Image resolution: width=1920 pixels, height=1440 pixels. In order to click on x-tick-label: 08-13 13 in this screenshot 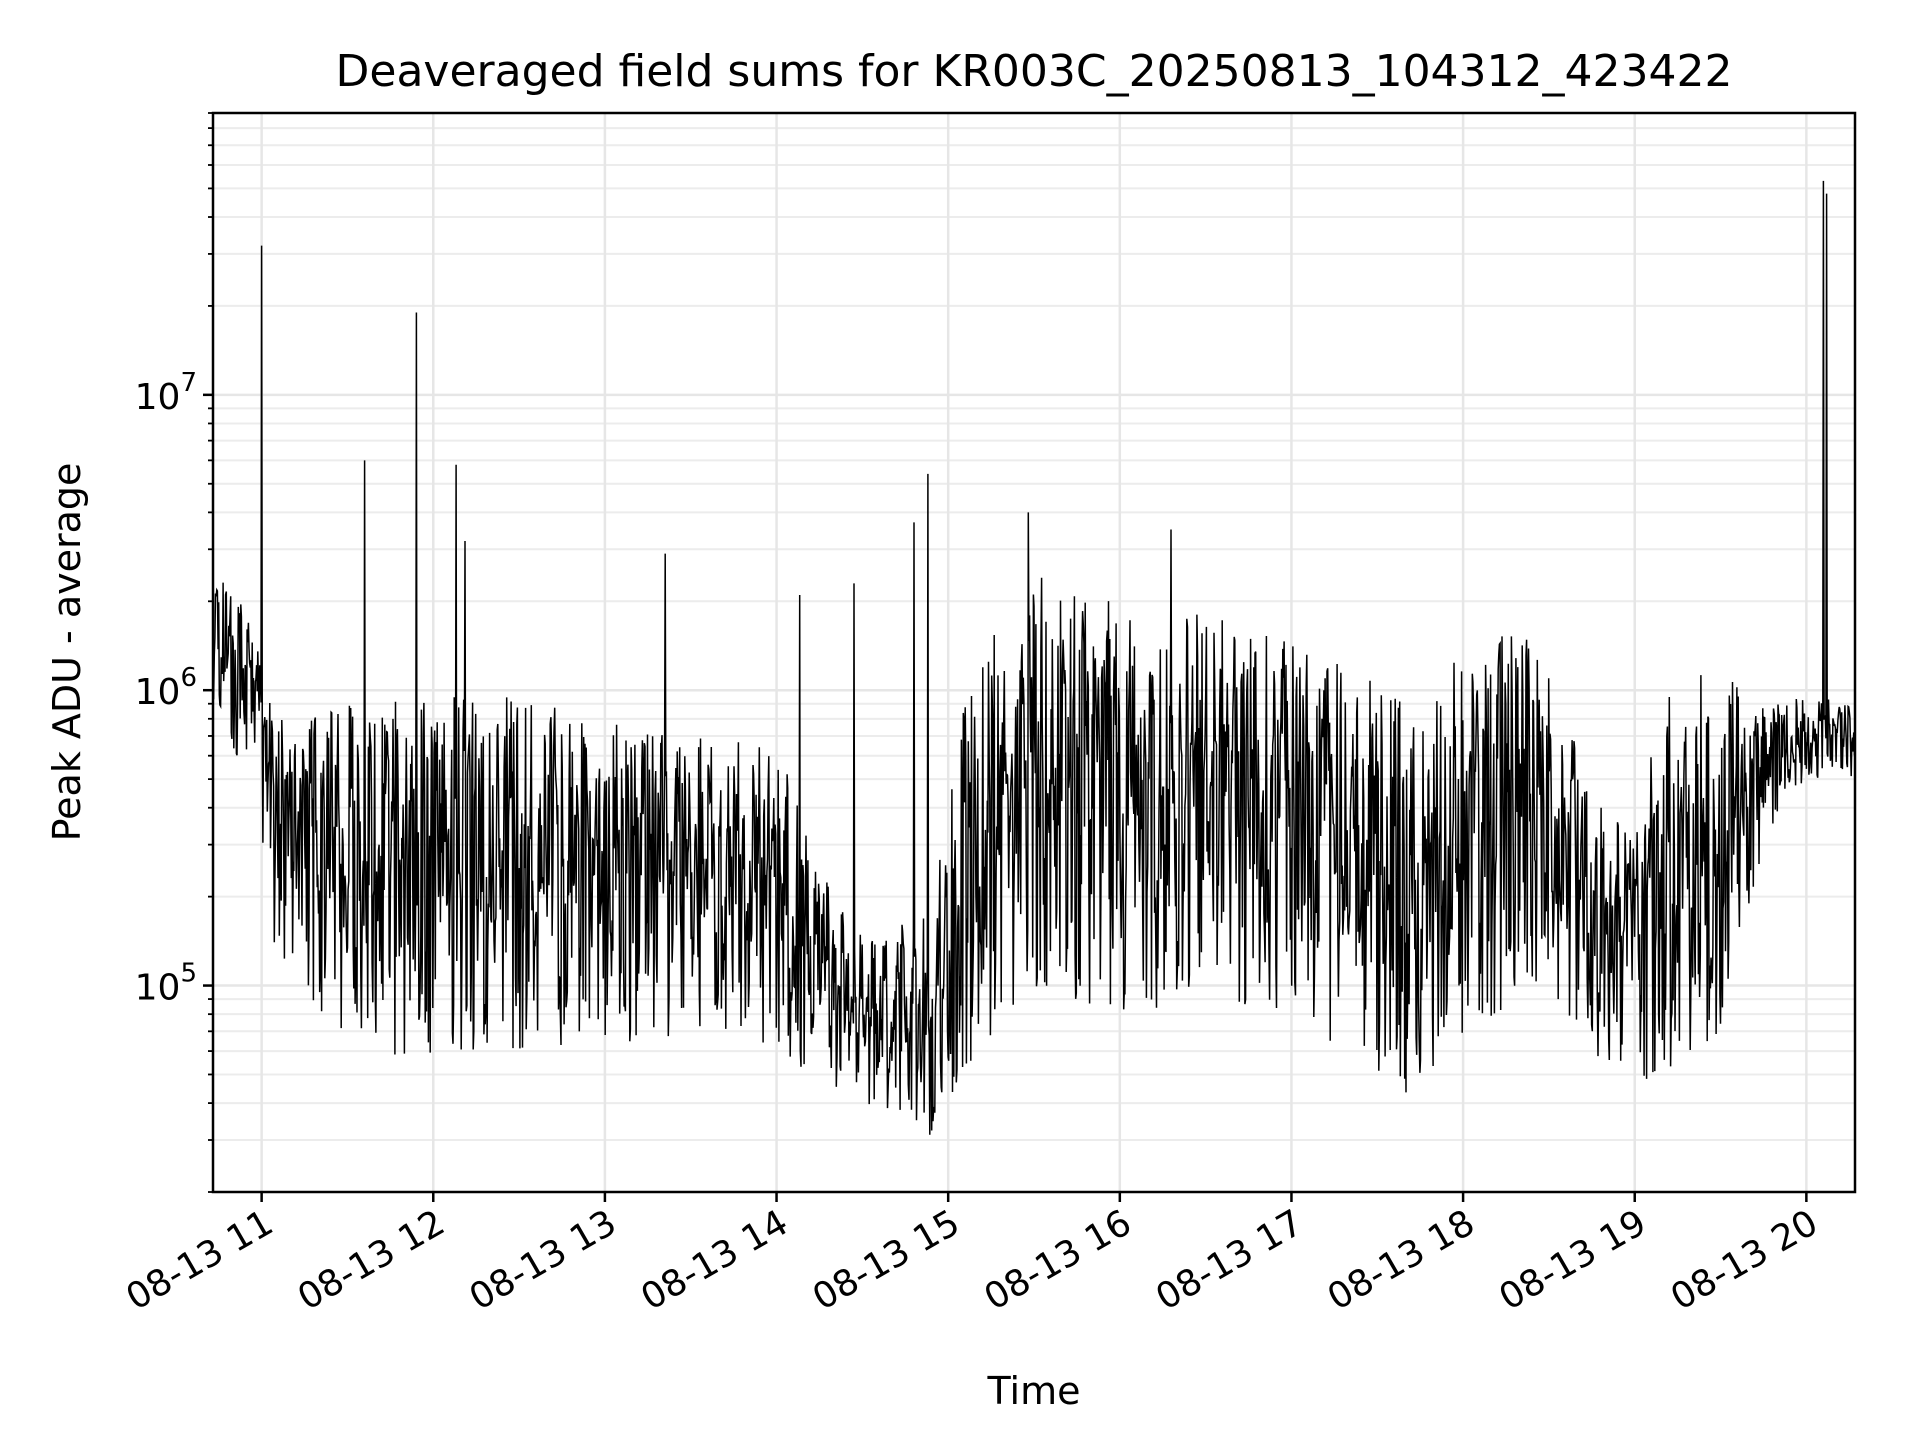, I will do `click(543, 1260)`.